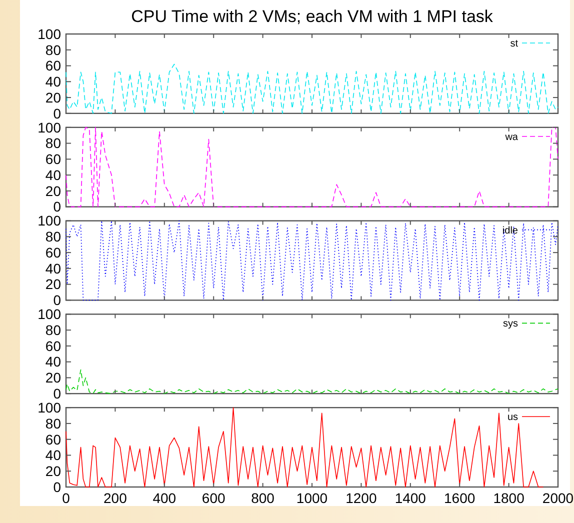 The width and height of the screenshot is (574, 523). Describe the element at coordinates (511, 137) in the screenshot. I see `legend-label: wa` at that location.